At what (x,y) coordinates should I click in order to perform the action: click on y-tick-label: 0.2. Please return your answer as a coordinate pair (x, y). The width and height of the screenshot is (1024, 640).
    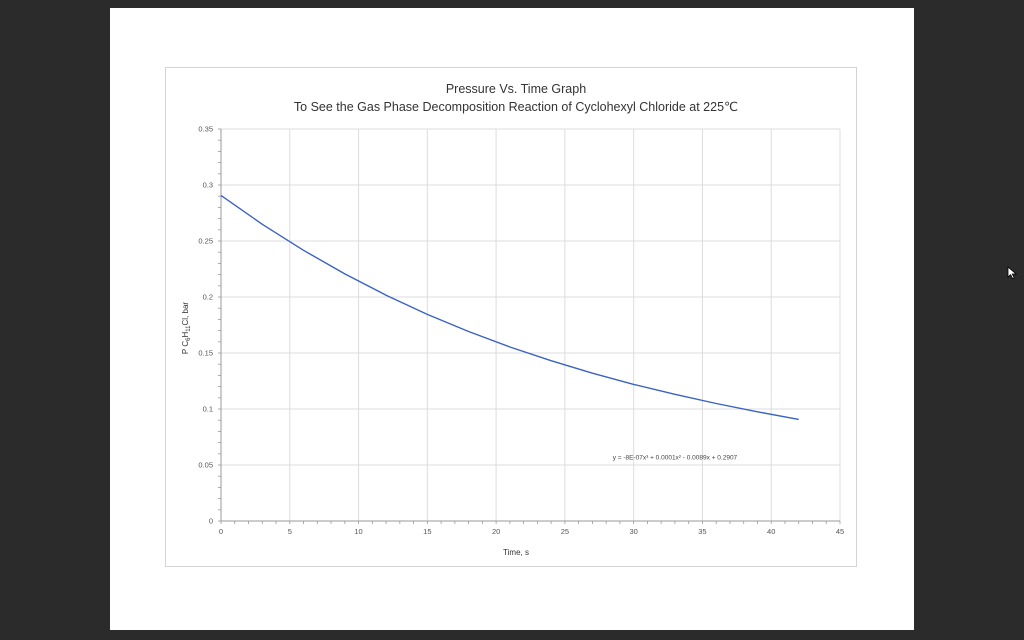
    Looking at the image, I should click on (208, 297).